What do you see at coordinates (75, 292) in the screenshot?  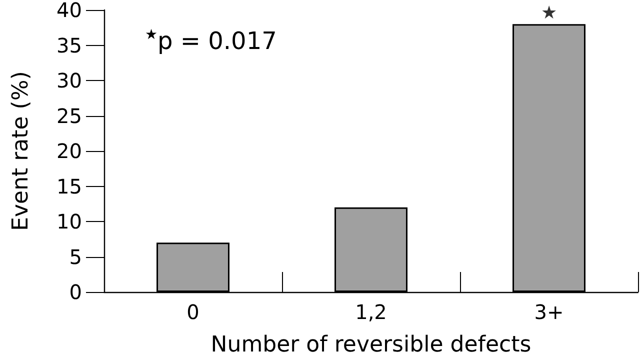 I see `y-tick-label: 0` at bounding box center [75, 292].